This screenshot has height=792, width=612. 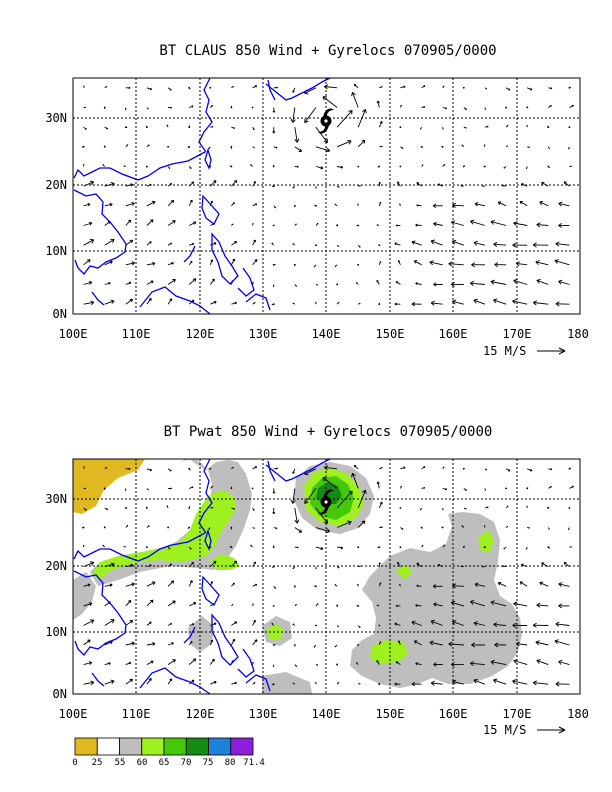 What do you see at coordinates (168, 752) in the screenshot?
I see `colorbar: 0 25 55 60 65 70 75 80 71.4` at bounding box center [168, 752].